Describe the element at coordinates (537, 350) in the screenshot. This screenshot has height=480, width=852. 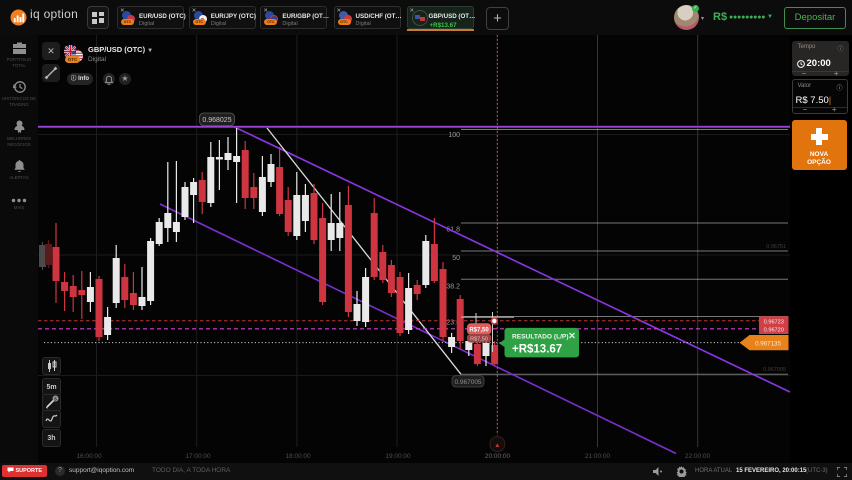
I see `svg-text: +R$13.67` at that location.